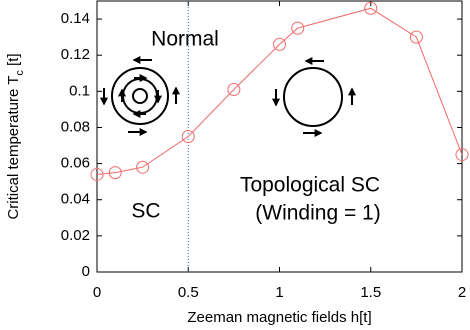 This screenshot has width=470, height=330. Describe the element at coordinates (279, 292) in the screenshot. I see `x-tick-label: 1` at that location.